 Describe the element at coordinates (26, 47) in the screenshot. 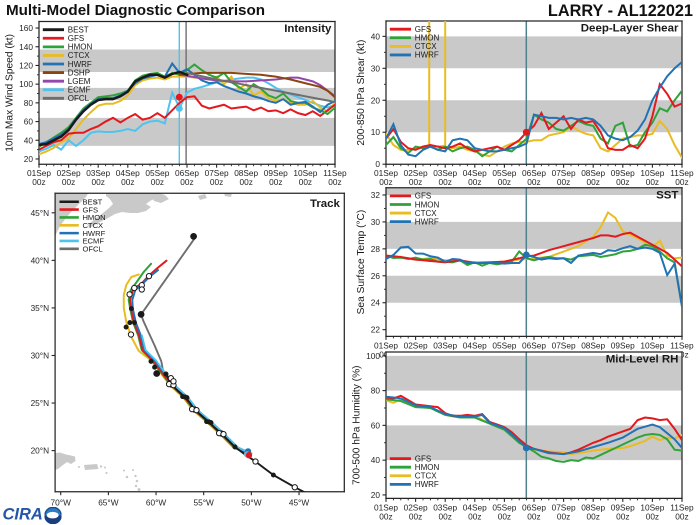

I see `svg-text: 140` at that location.